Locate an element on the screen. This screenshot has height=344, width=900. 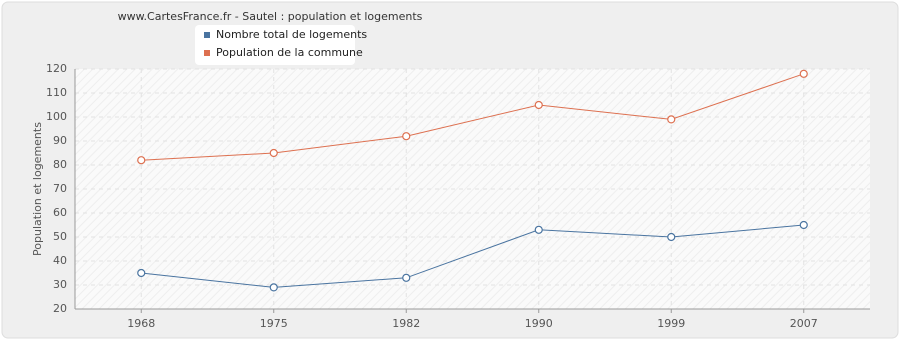
x-tick-label: 1982 is located at coordinates (406, 323).